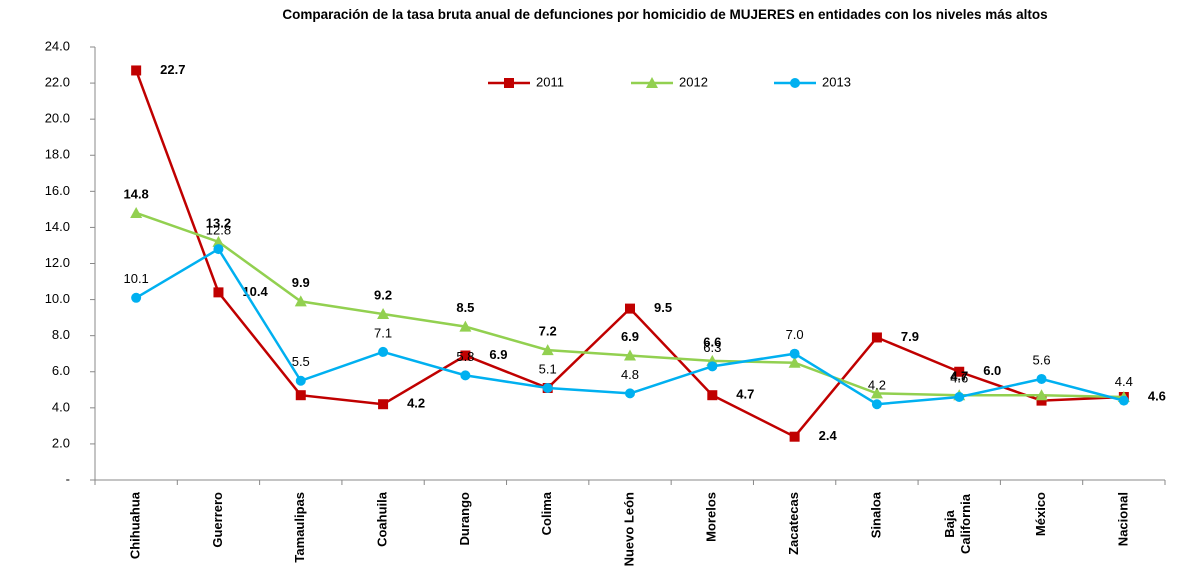  I want to click on data-label: 7.1, so click(383, 332).